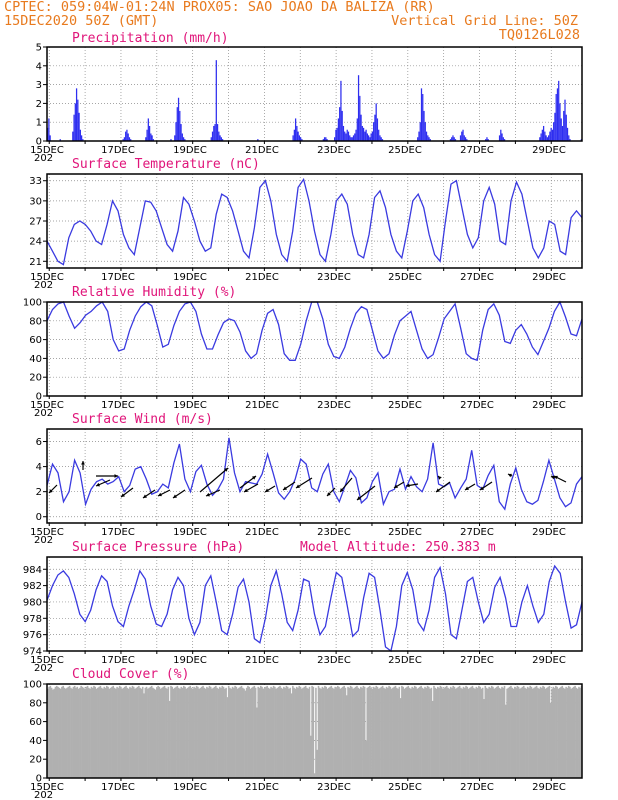  I want to click on y-tick-label: 0, so click(39, 142).